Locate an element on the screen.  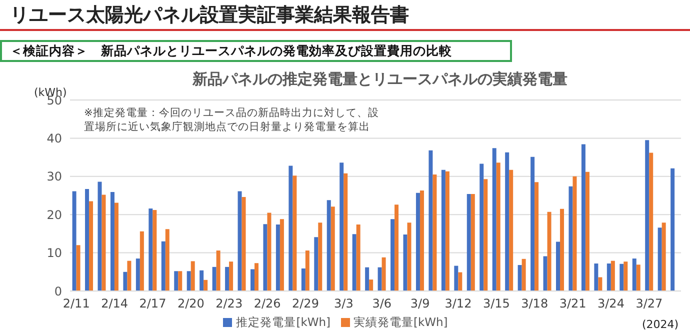
chart-title: 新品パネルの推定発電量とリユースパネルの実績発電量 is located at coordinates (379, 79).